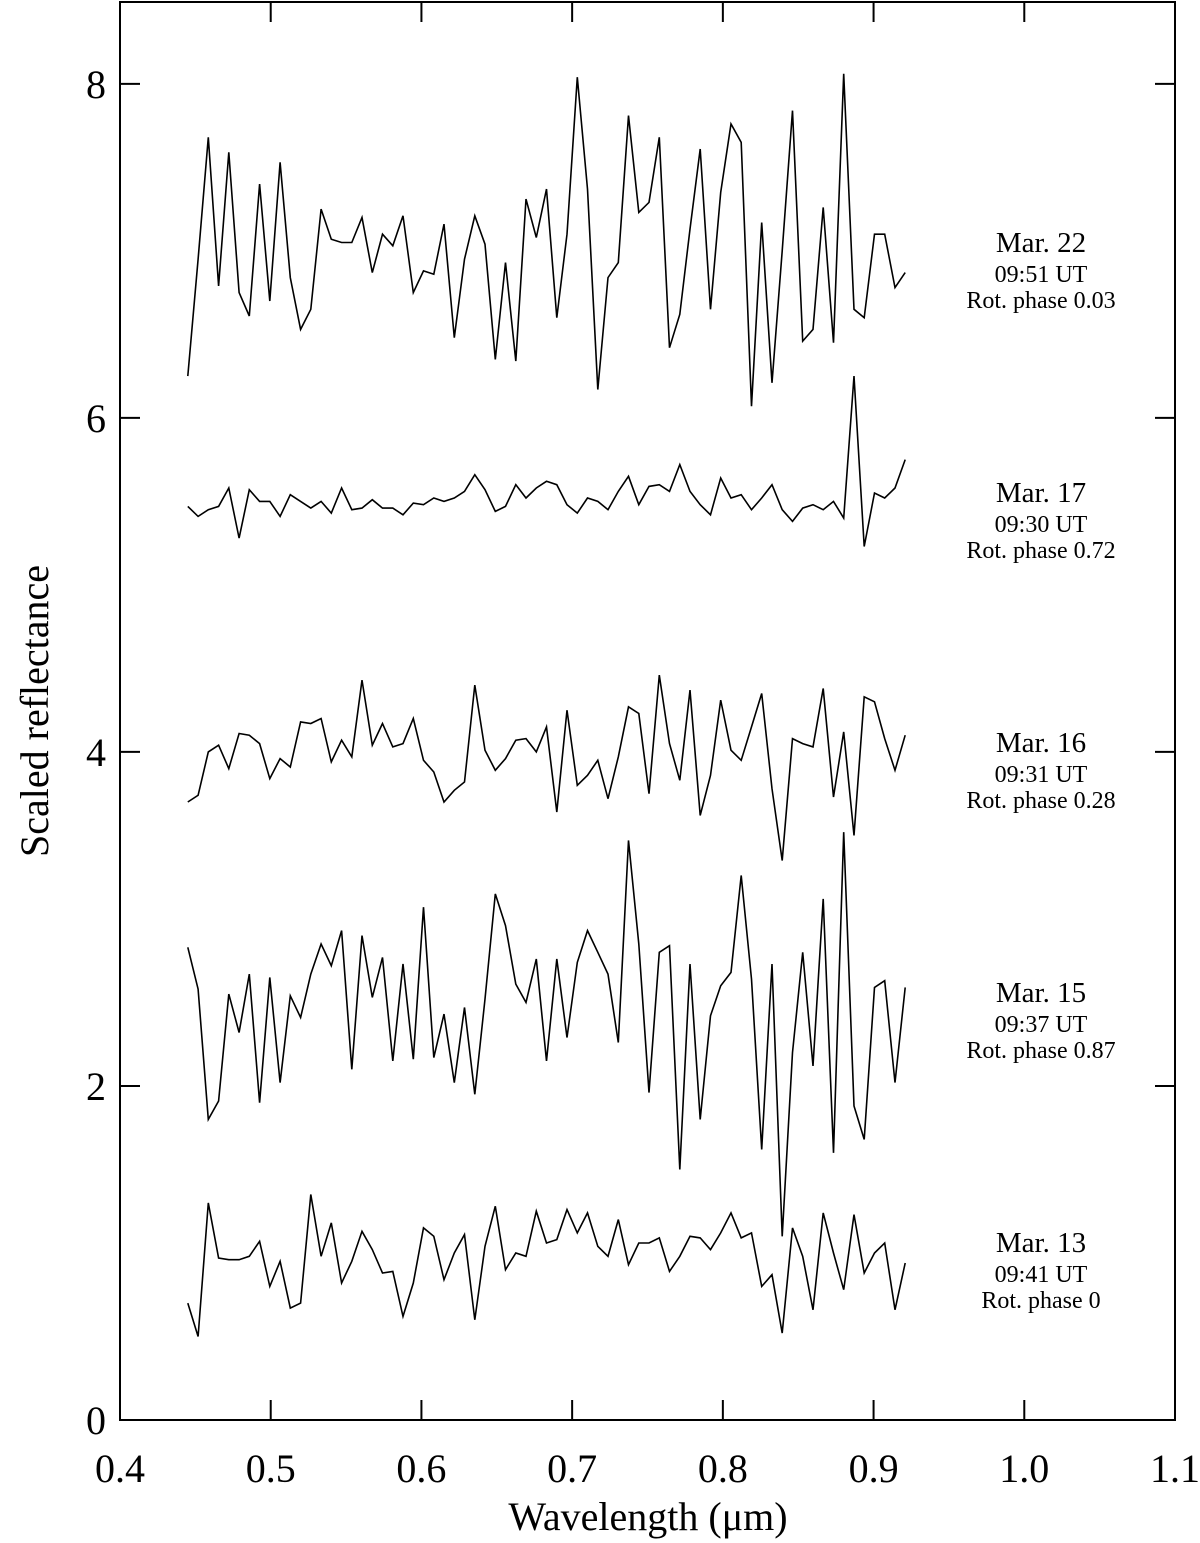 This screenshot has height=1543, width=1200. What do you see at coordinates (120, 1468) in the screenshot?
I see `x-tick-label: 0.4` at bounding box center [120, 1468].